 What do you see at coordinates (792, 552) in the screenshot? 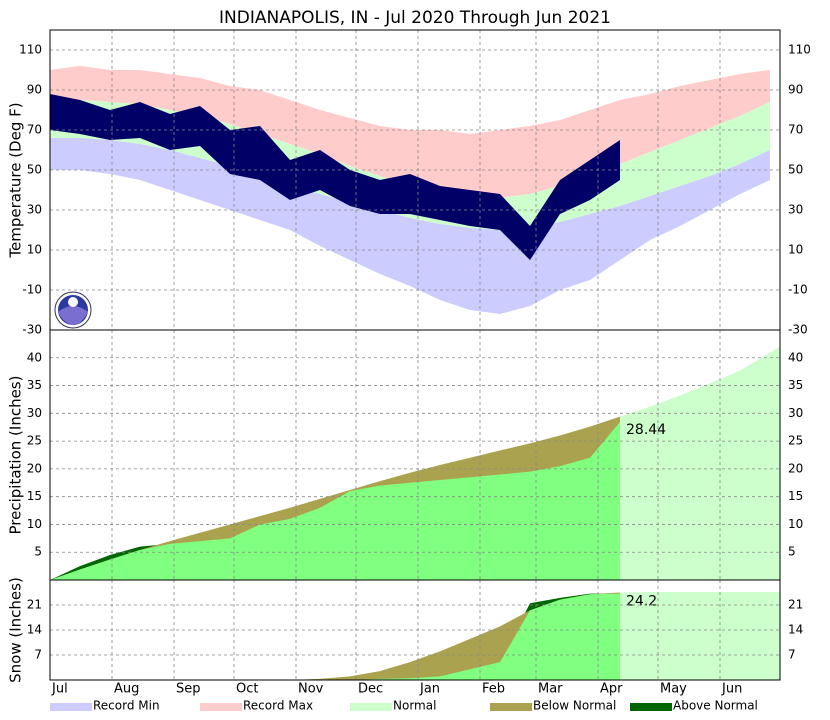
I see `y-tick-label-right: 5` at bounding box center [792, 552].